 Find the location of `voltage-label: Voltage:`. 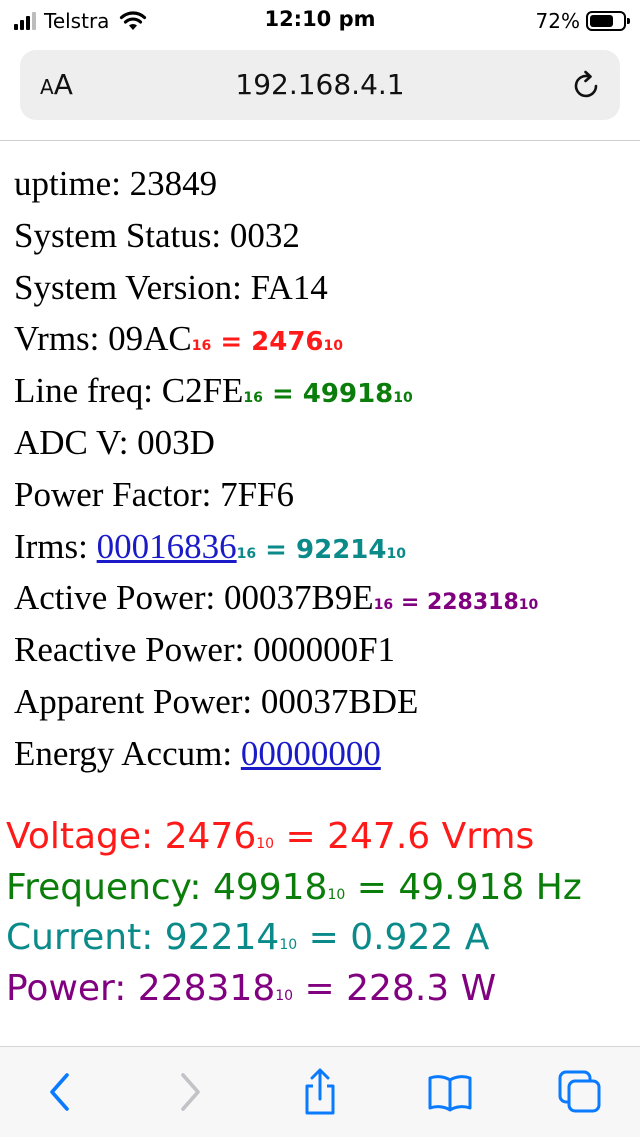

voltage-label: Voltage: is located at coordinates (85, 836).